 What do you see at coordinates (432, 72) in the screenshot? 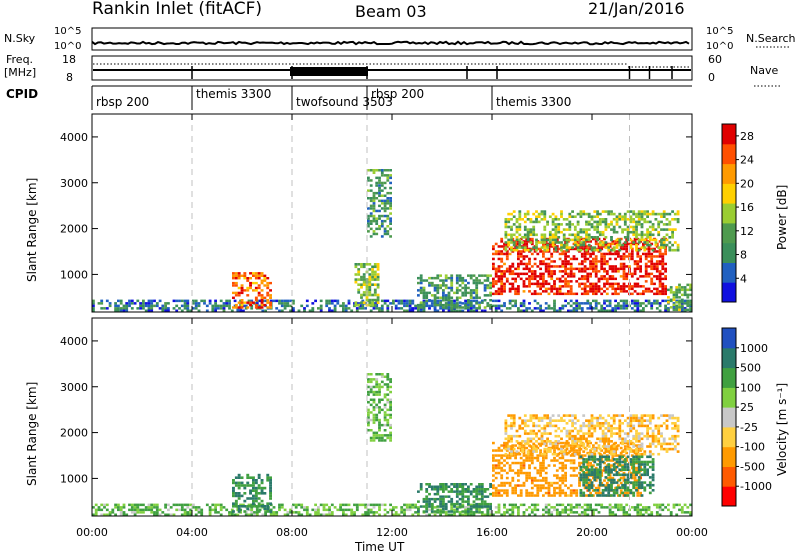
I see `freq-change-marks` at bounding box center [432, 72].